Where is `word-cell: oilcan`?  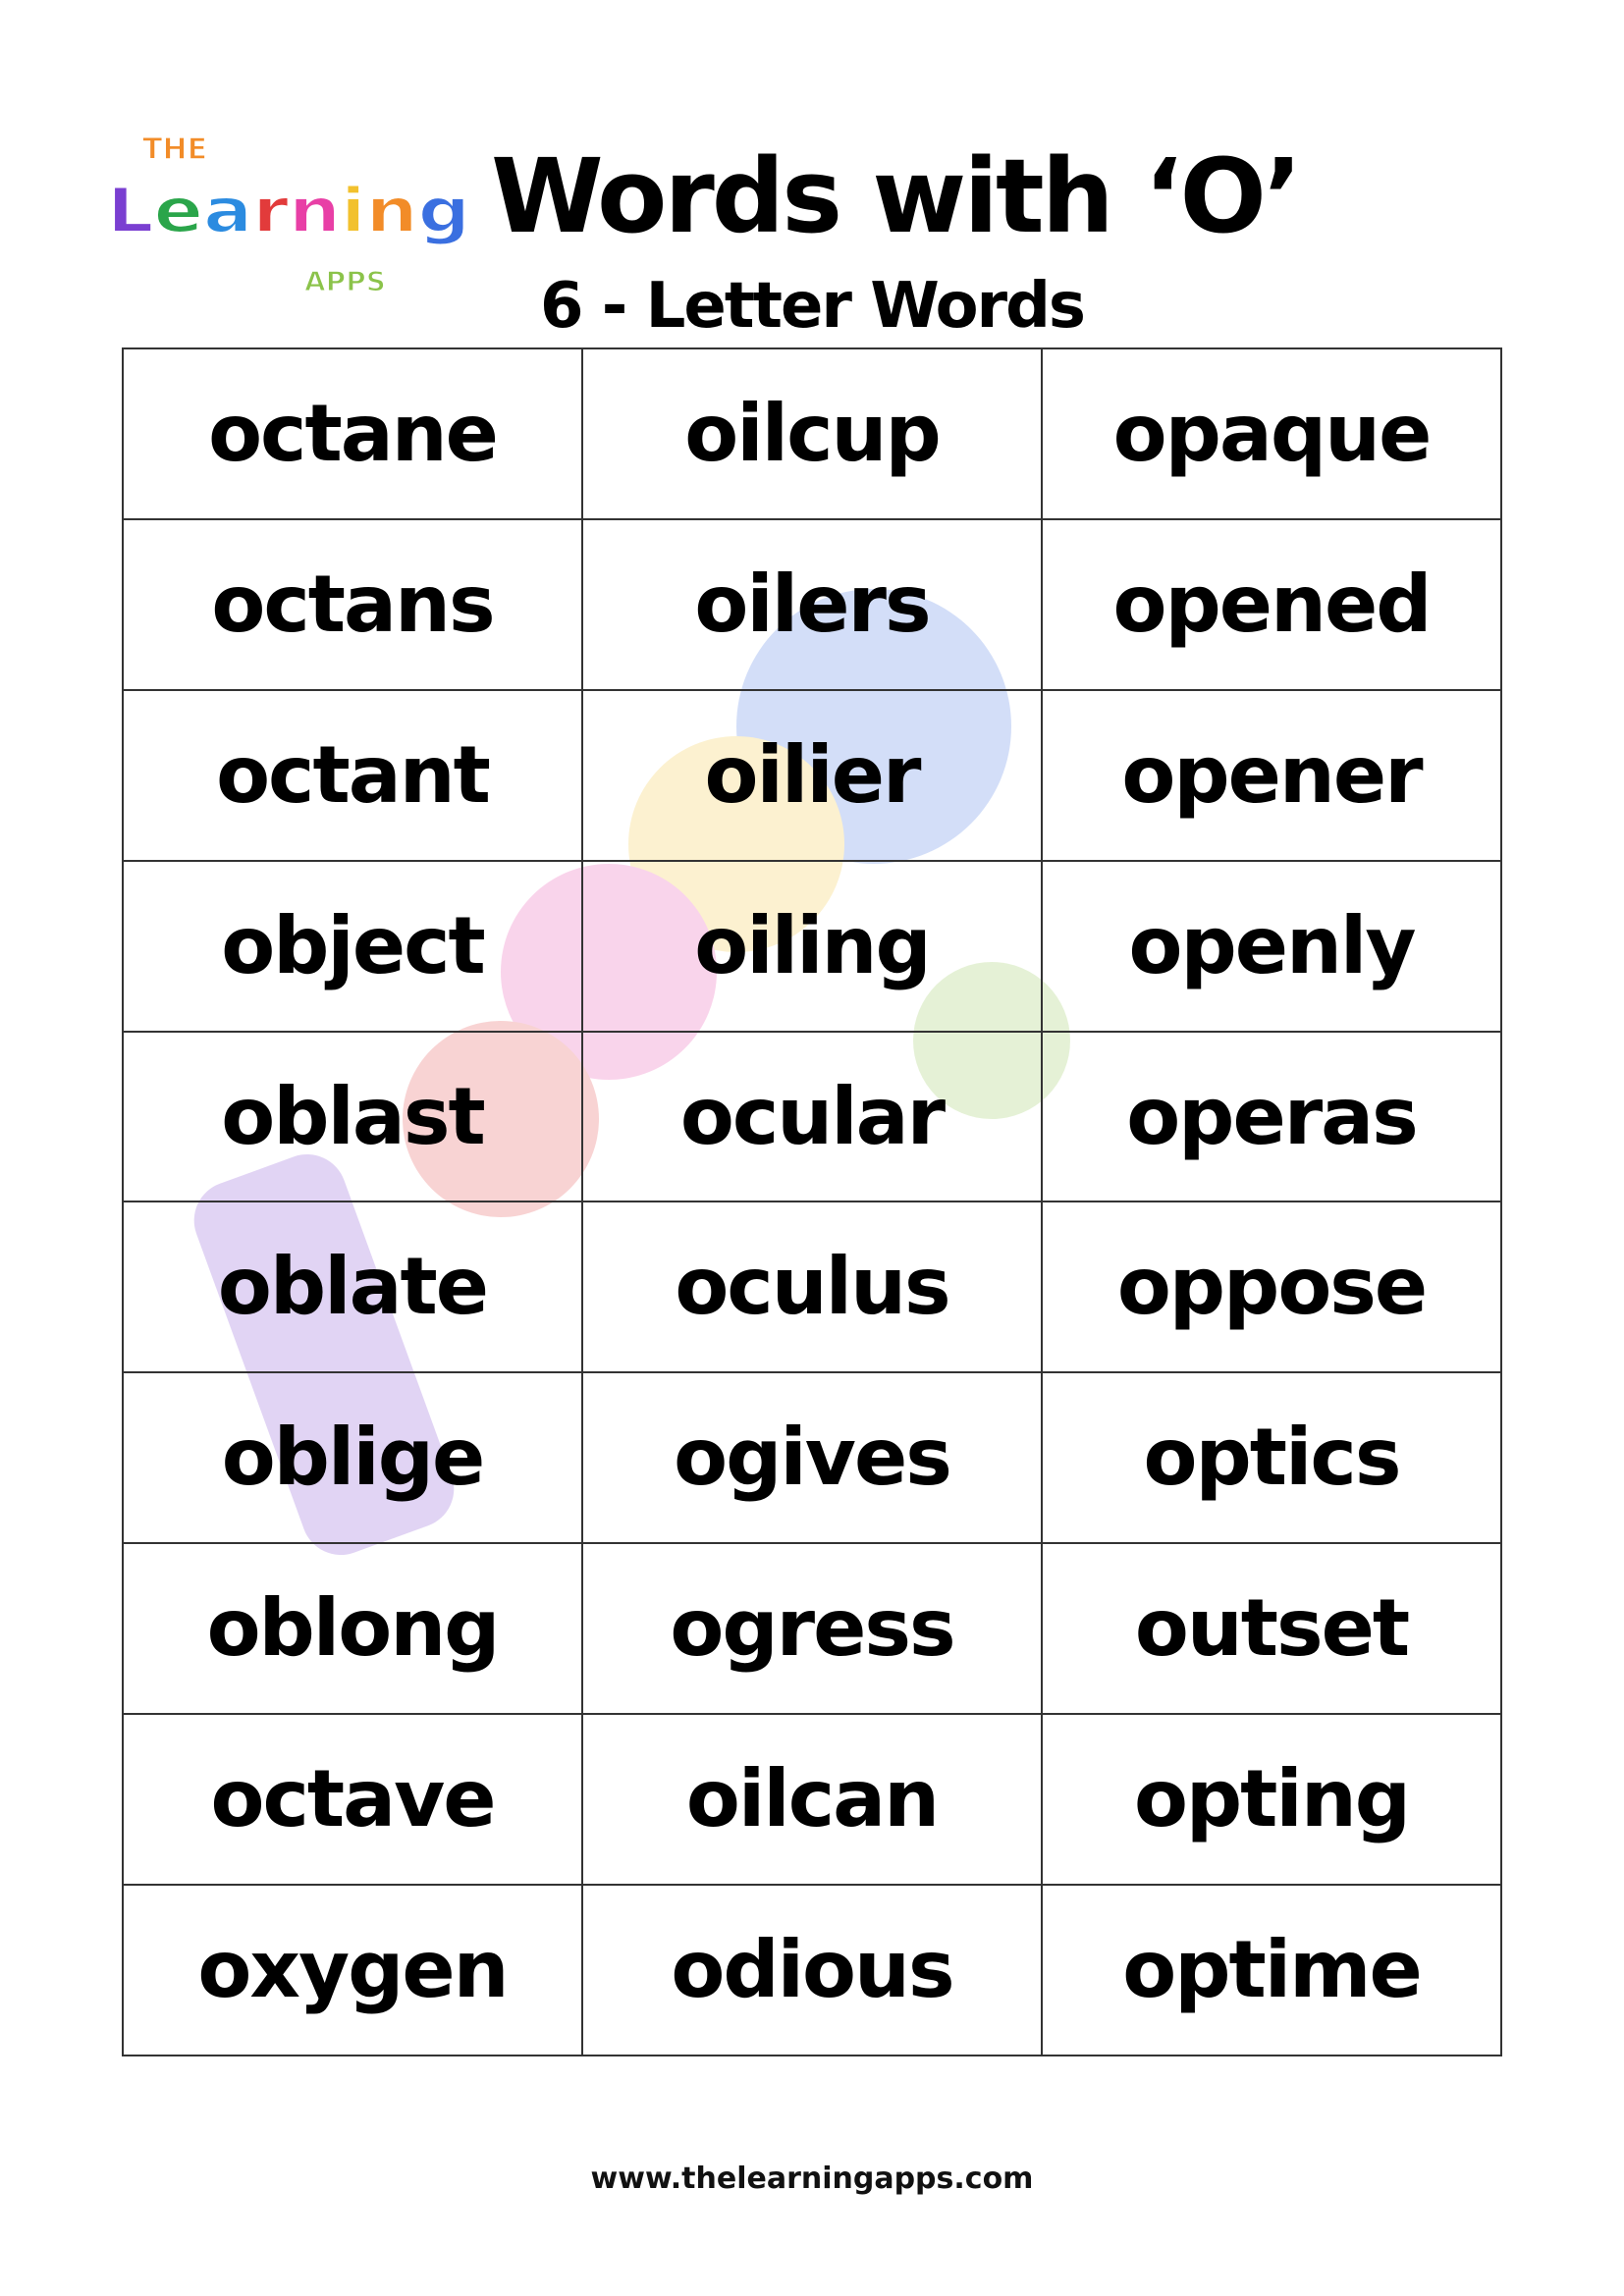
word-cell: oilcan is located at coordinates (812, 1800).